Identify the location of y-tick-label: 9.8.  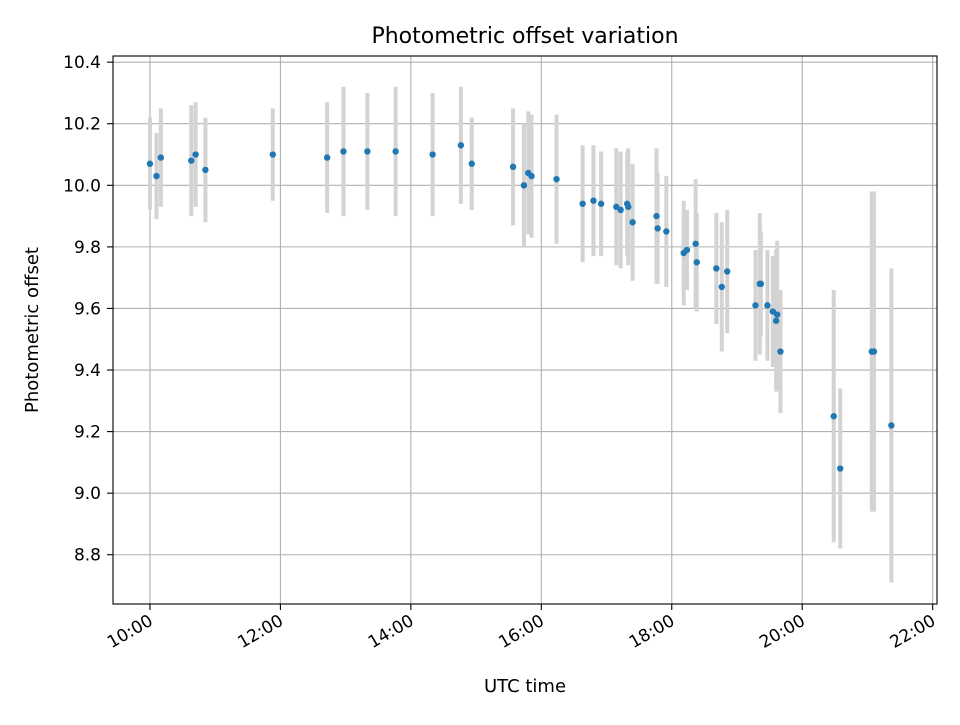
(87, 248).